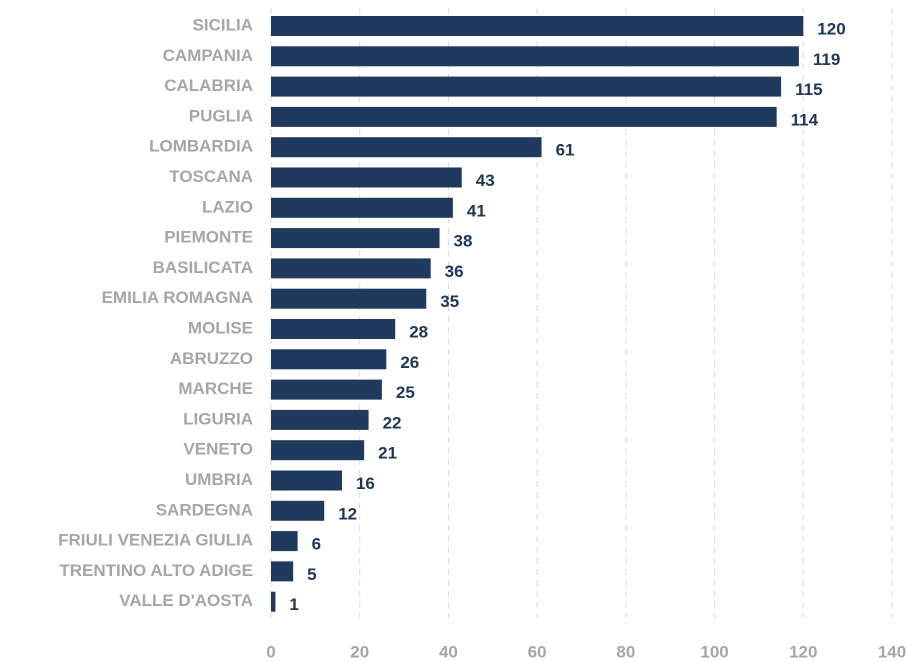 This screenshot has height=662, width=910. Describe the element at coordinates (211, 358) in the screenshot. I see `y-tick-label: ABRUZZO` at that location.